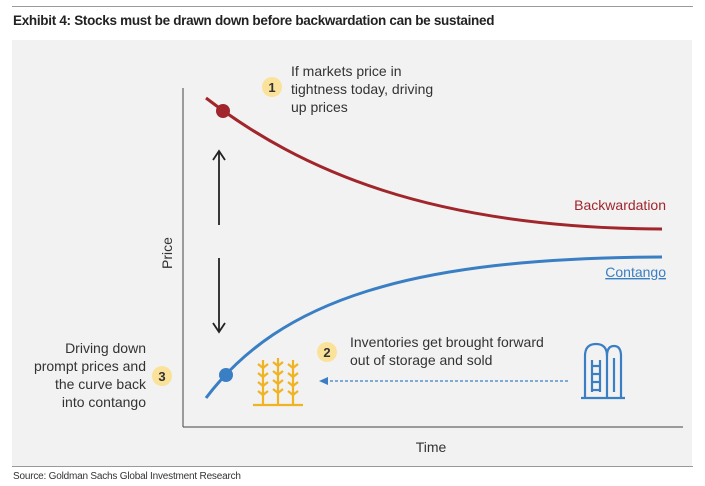 Image resolution: width=705 pixels, height=486 pixels. Describe the element at coordinates (226, 375) in the screenshot. I see `contango-point` at that location.